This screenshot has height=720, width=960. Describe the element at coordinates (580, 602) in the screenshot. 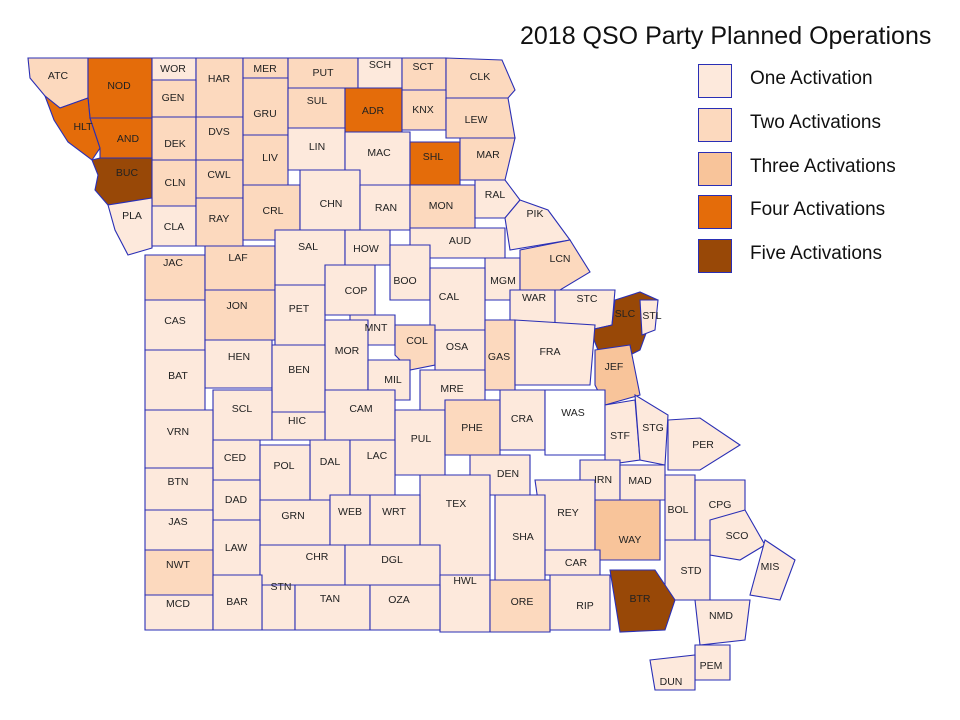

I see `county-rip` at that location.